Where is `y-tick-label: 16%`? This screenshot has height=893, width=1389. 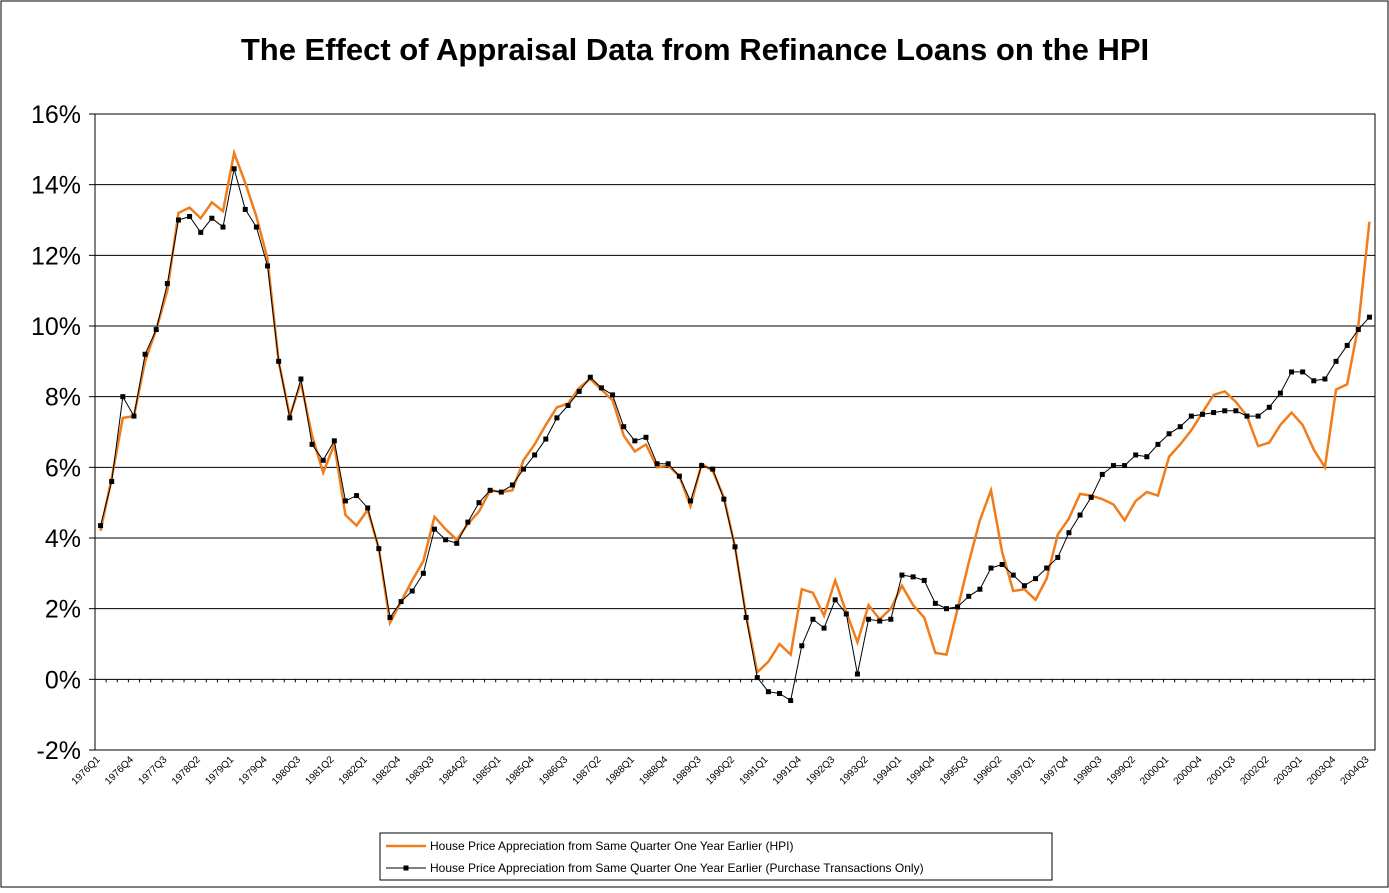
y-tick-label: 16% is located at coordinates (56, 115).